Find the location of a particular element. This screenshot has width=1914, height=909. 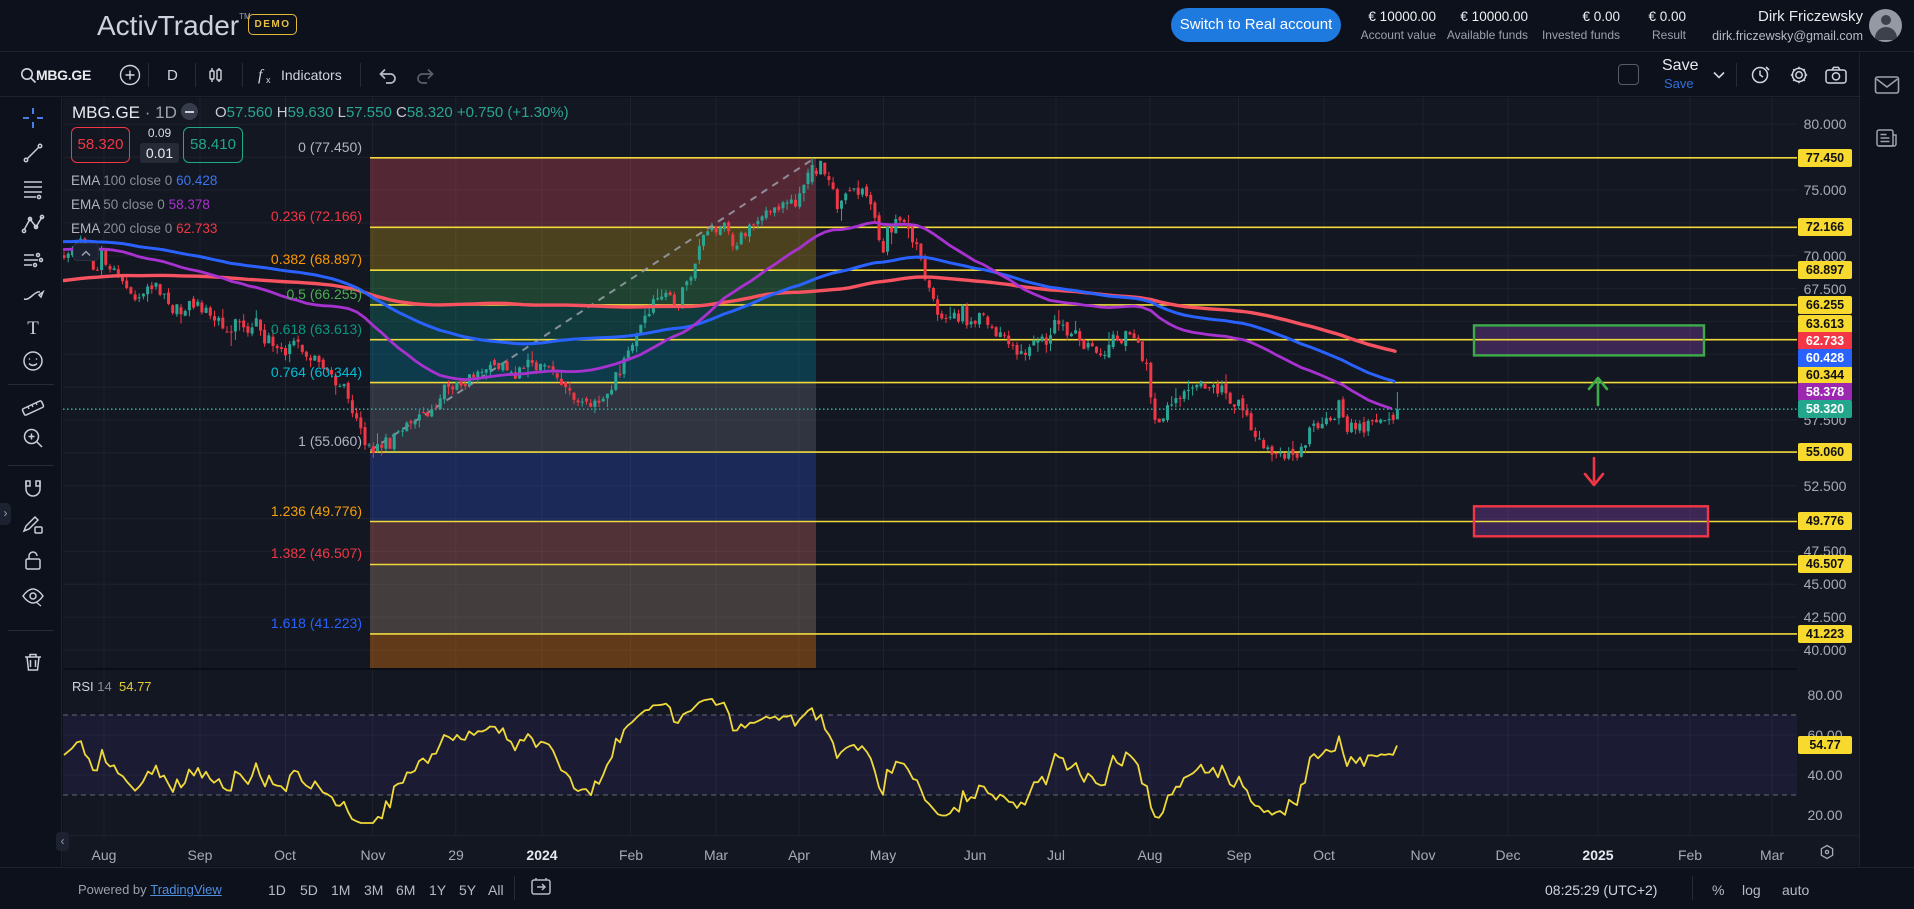

svg-text: T is located at coordinates (33, 328).